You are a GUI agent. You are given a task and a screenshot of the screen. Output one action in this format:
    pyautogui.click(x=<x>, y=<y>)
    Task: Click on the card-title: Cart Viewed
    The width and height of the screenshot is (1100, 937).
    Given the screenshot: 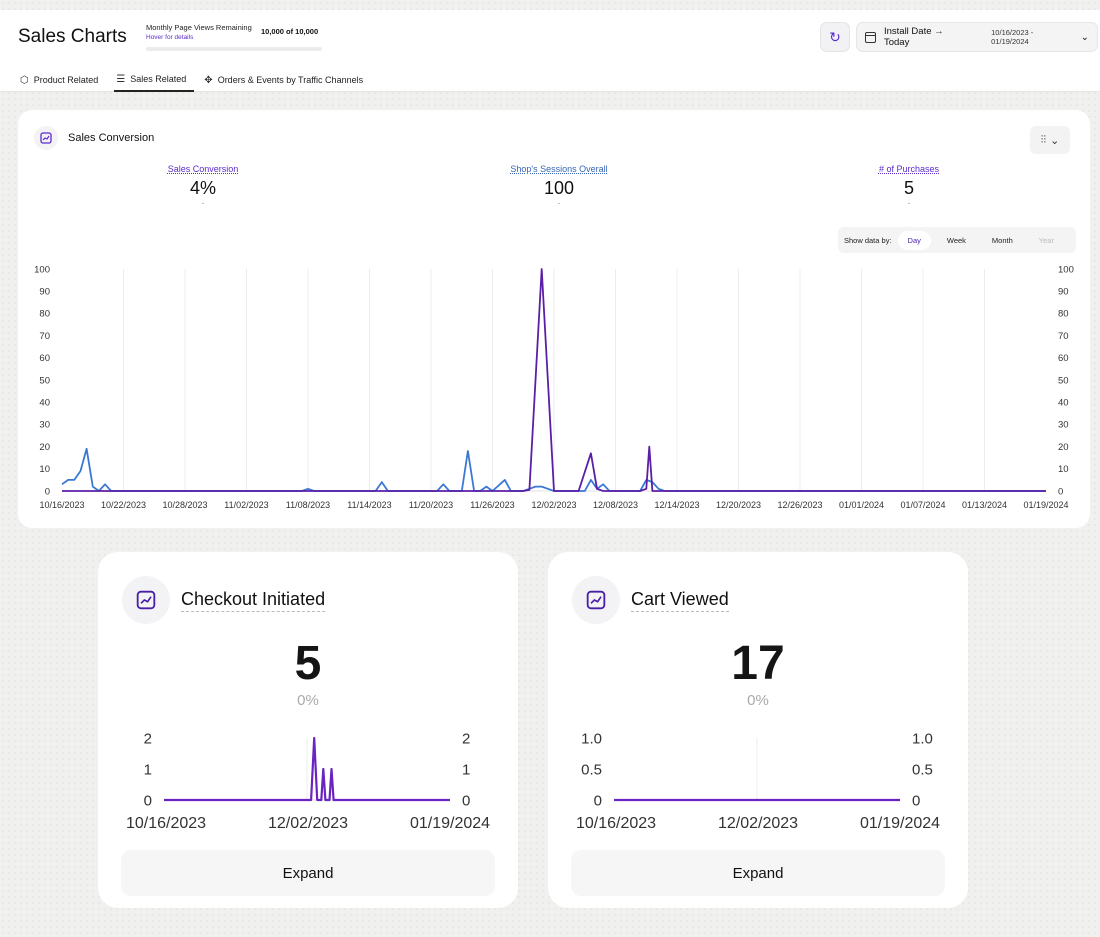 What is the action you would take?
    pyautogui.click(x=680, y=600)
    